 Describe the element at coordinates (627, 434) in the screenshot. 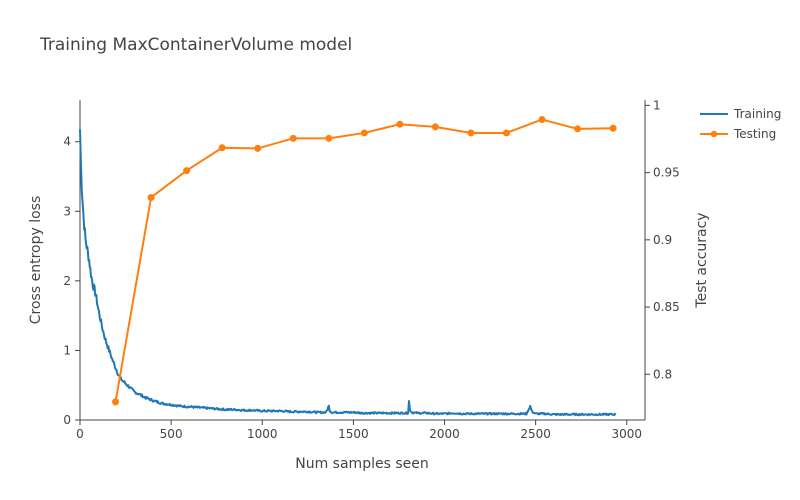

I see `x-tick-label: 3000` at that location.